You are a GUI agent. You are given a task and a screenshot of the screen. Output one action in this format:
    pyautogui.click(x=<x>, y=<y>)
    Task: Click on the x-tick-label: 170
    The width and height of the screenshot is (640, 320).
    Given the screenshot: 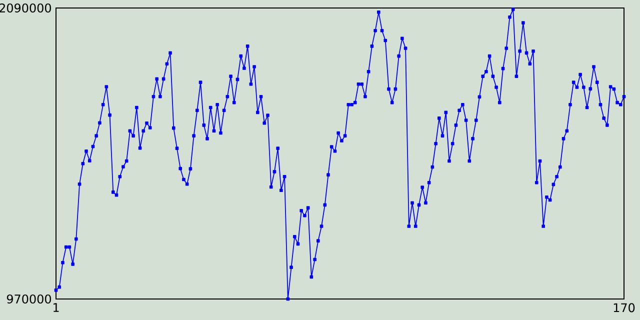 What is the action you would take?
    pyautogui.click(x=624, y=307)
    